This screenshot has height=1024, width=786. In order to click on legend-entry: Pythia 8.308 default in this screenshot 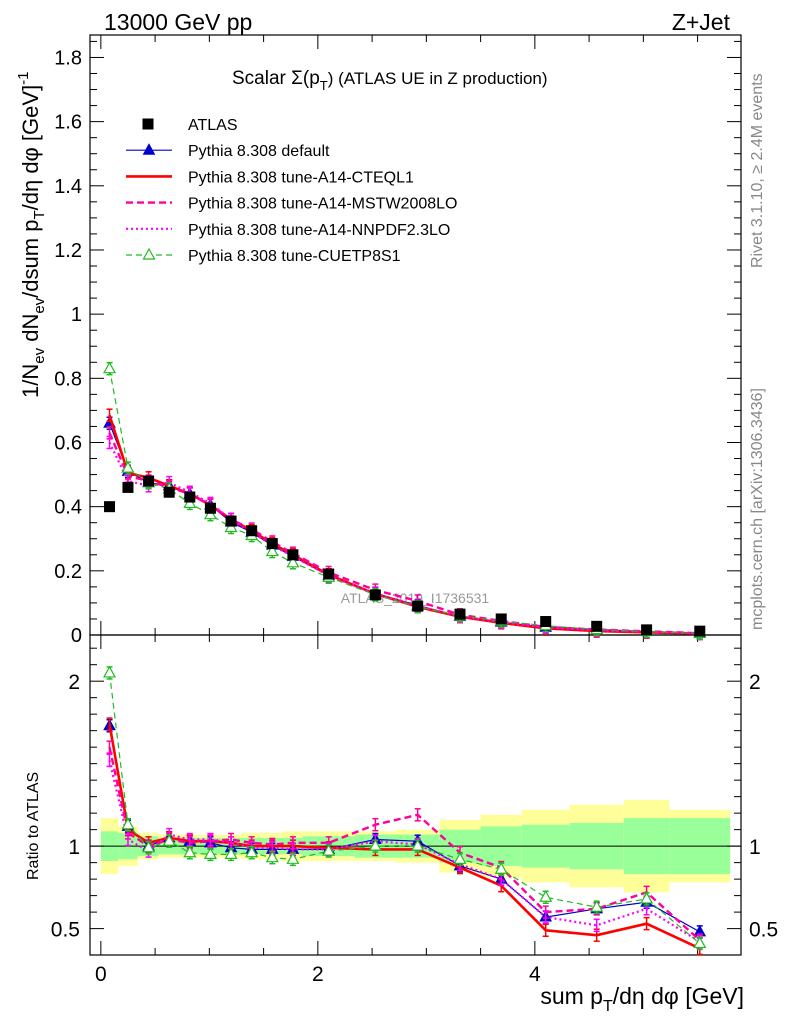, I will do `click(228, 151)`.